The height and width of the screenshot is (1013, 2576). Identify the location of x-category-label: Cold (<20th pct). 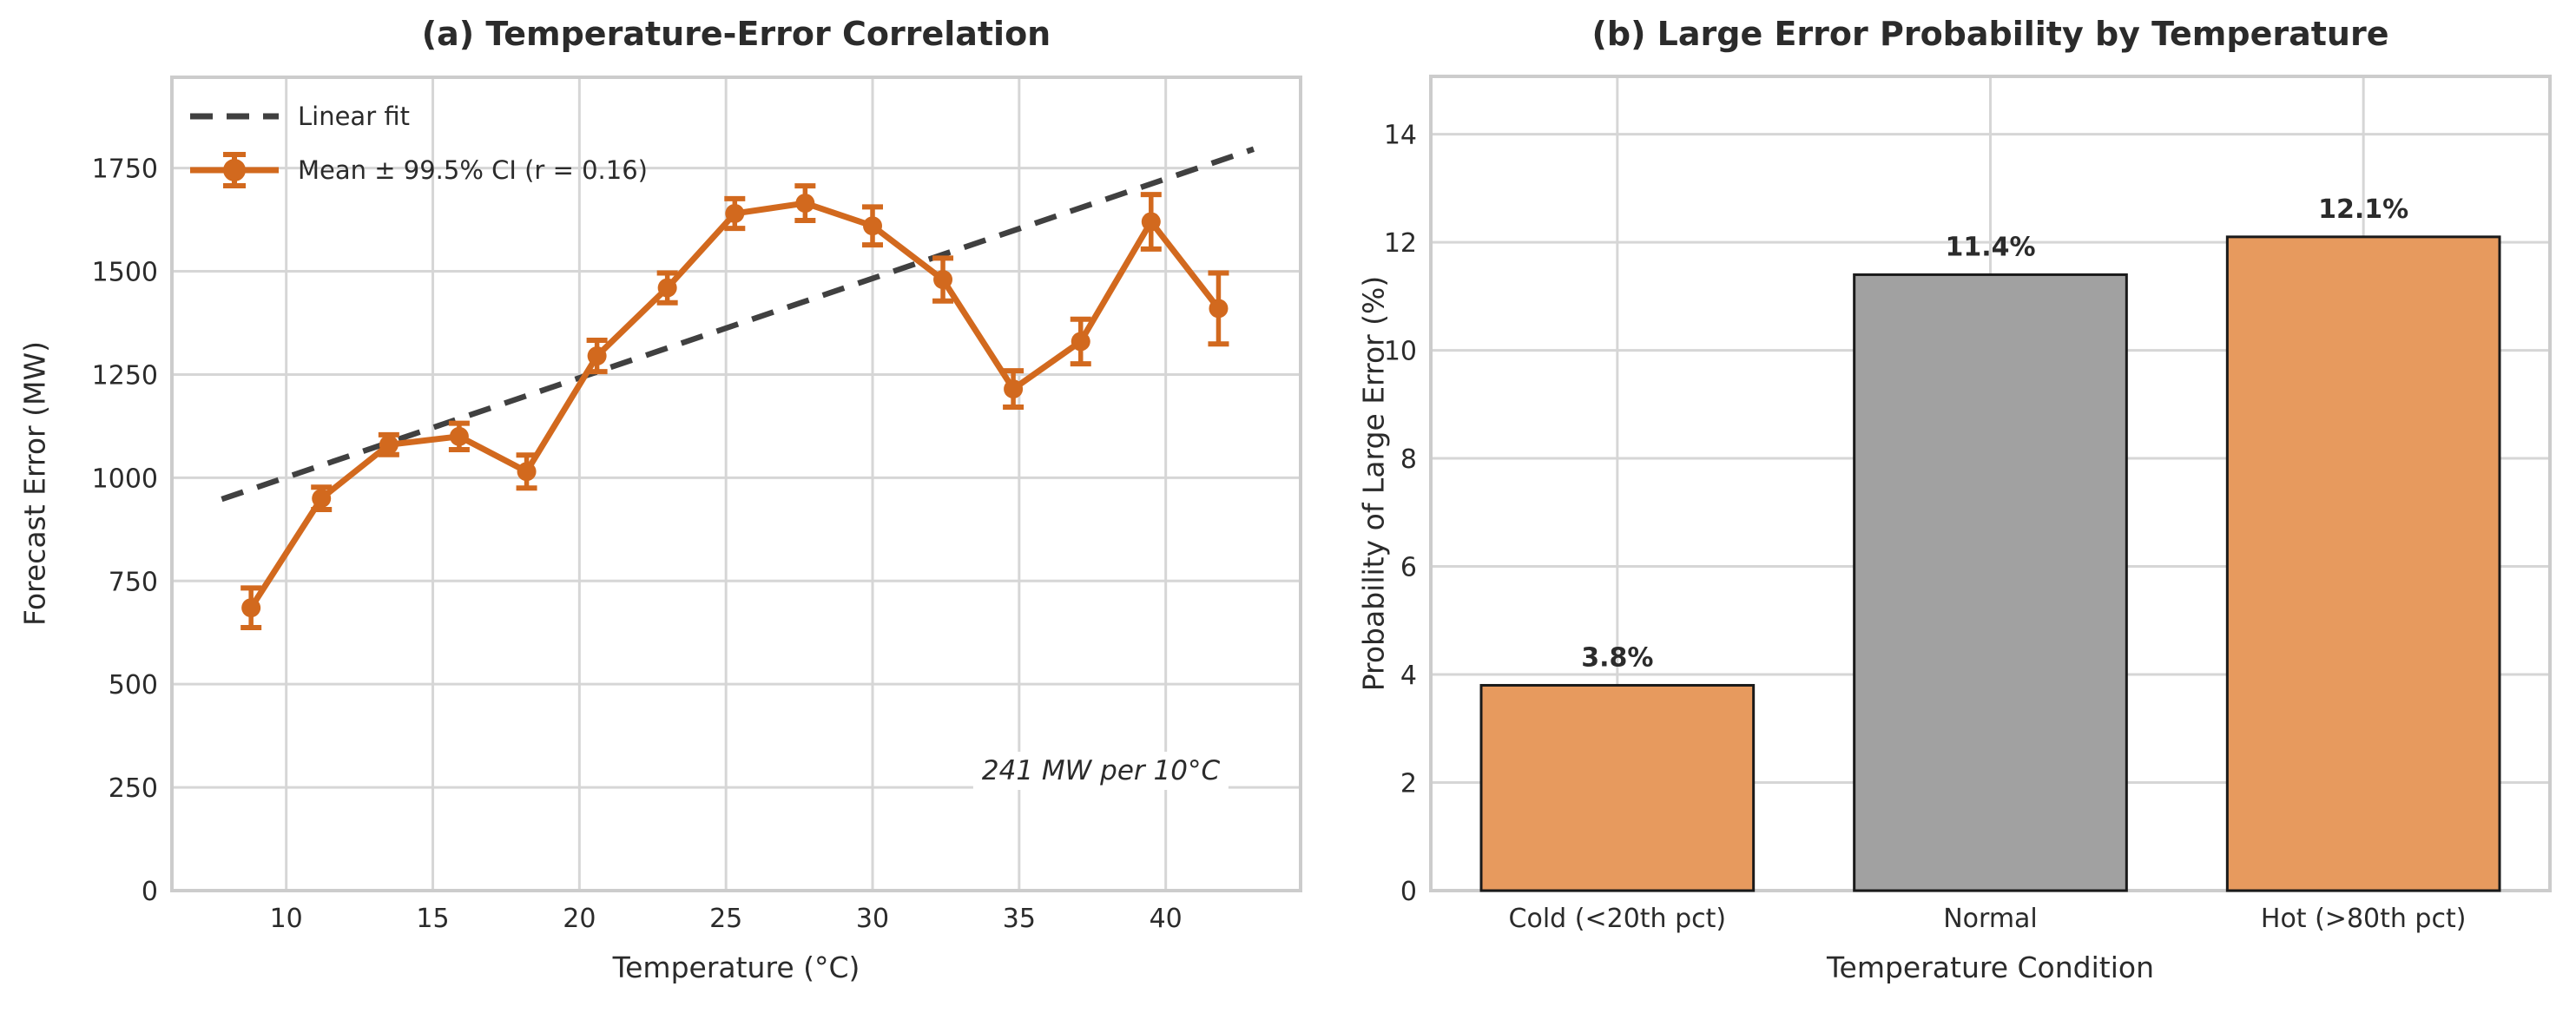
(1618, 919).